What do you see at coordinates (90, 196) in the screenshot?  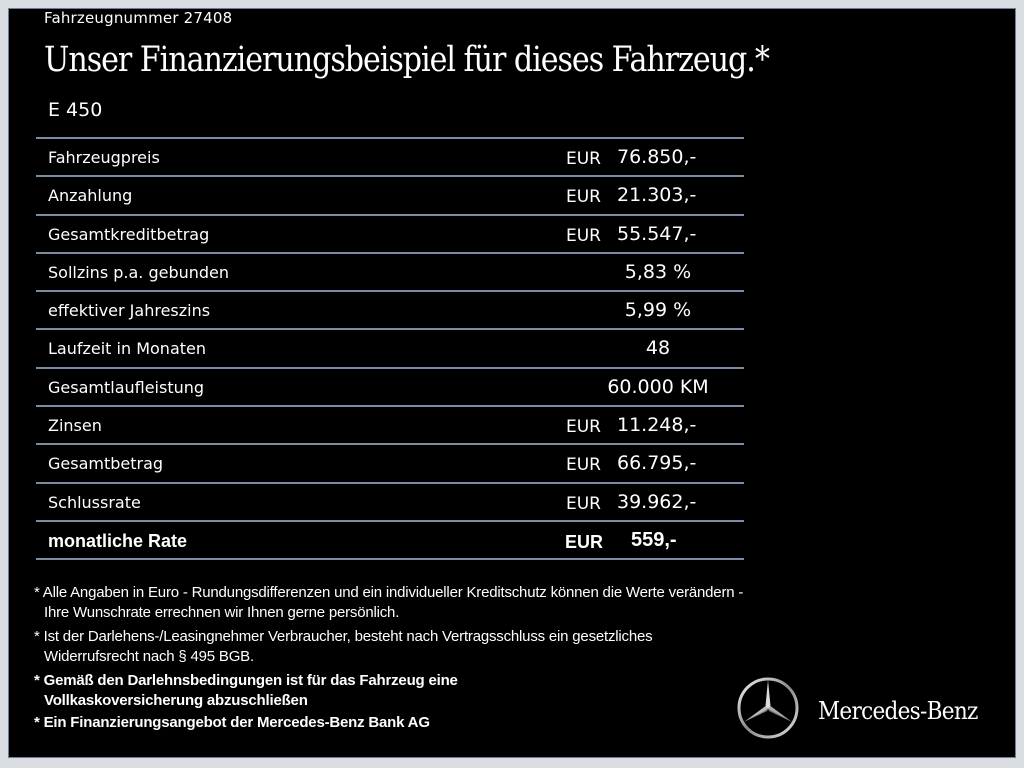 I see `row-label: Anzahlung` at bounding box center [90, 196].